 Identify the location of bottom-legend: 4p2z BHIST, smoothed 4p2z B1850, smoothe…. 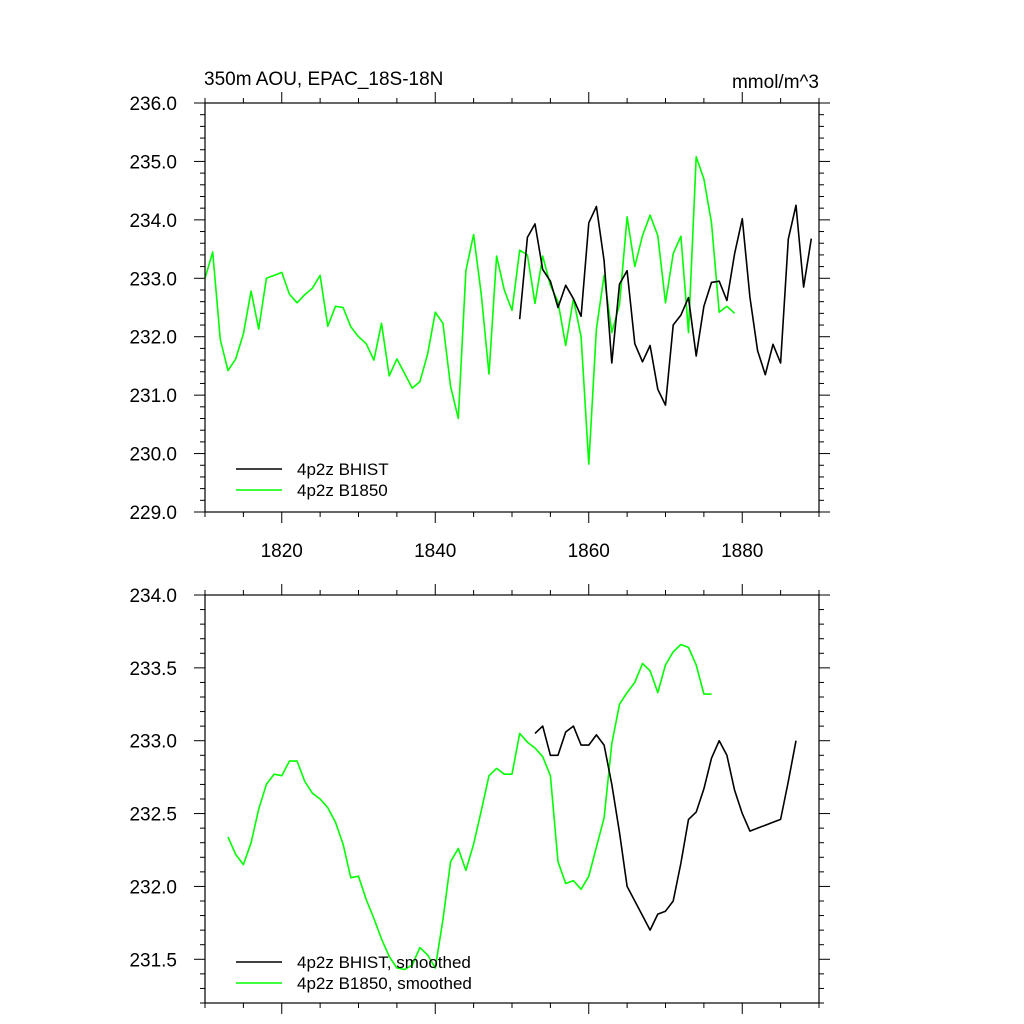
(354, 973).